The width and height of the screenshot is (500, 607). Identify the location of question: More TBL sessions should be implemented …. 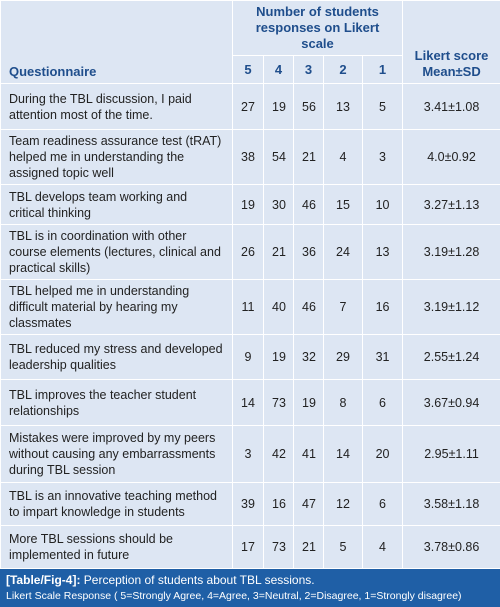
(117, 547).